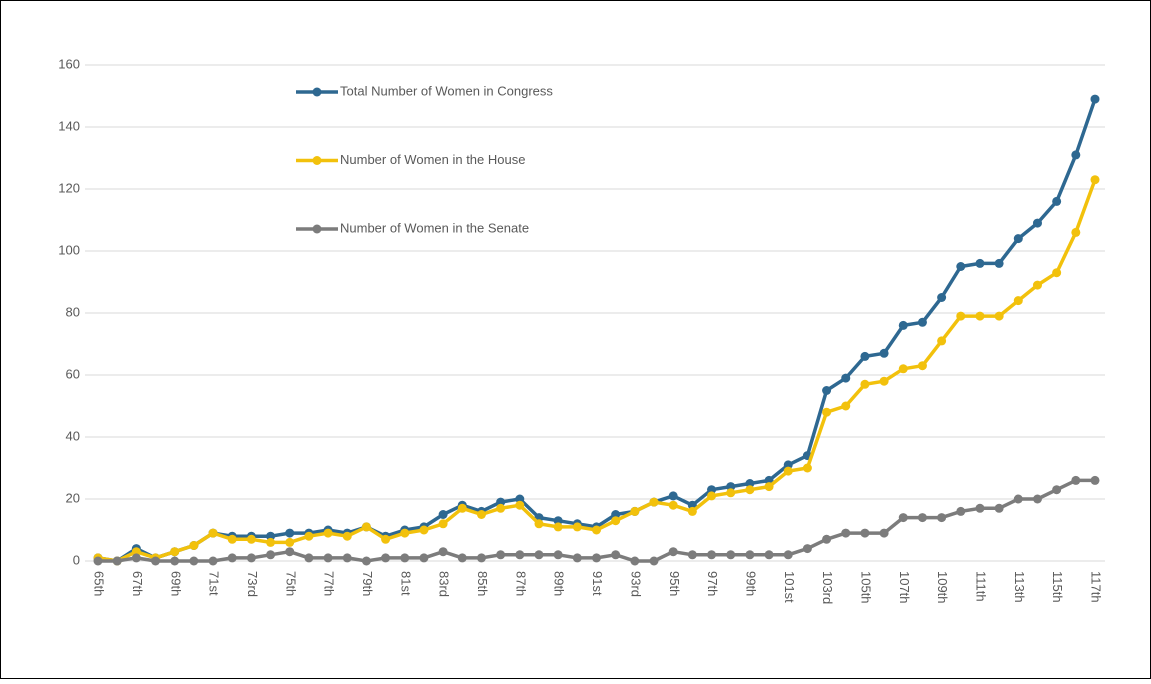  I want to click on x-tick-label: 89th, so click(559, 583).